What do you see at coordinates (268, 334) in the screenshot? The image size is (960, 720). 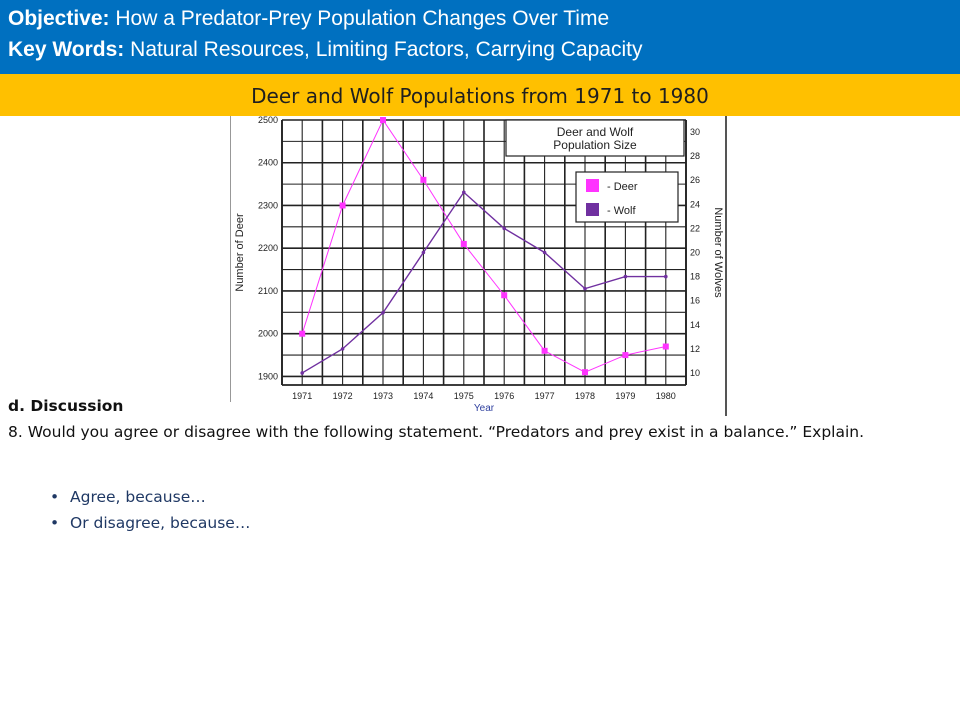 I see `y-tick-label: 2000` at bounding box center [268, 334].